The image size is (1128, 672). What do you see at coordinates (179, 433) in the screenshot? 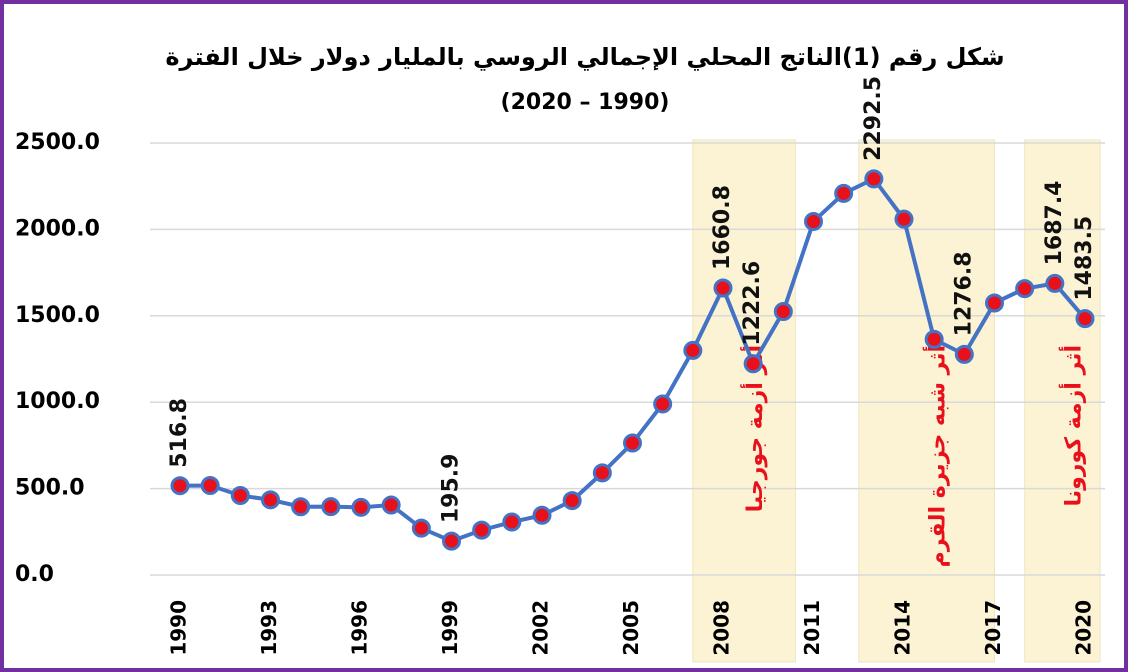
I see `data-label: 516.8` at bounding box center [179, 433].